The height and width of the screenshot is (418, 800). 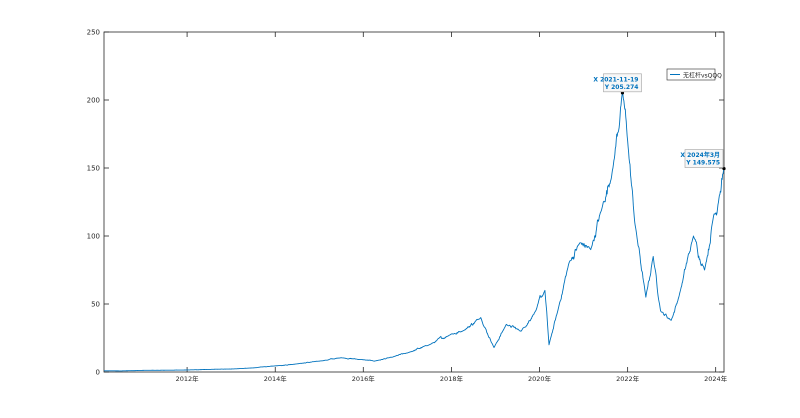 I want to click on x-tick-label: 2016年, so click(x=364, y=378).